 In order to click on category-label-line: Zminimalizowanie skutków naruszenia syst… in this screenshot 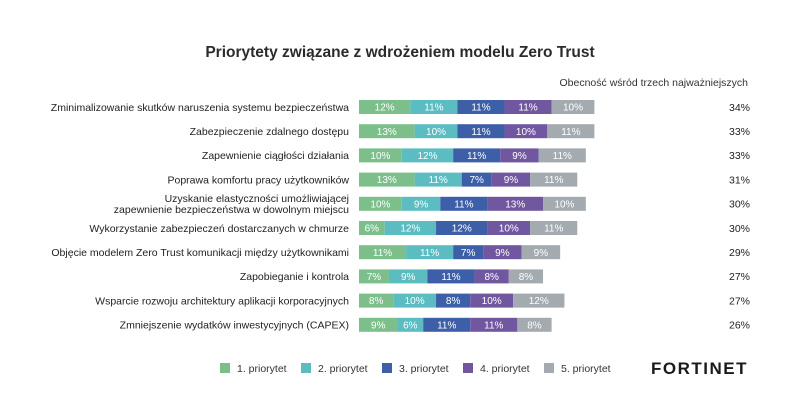, I will do `click(200, 108)`.